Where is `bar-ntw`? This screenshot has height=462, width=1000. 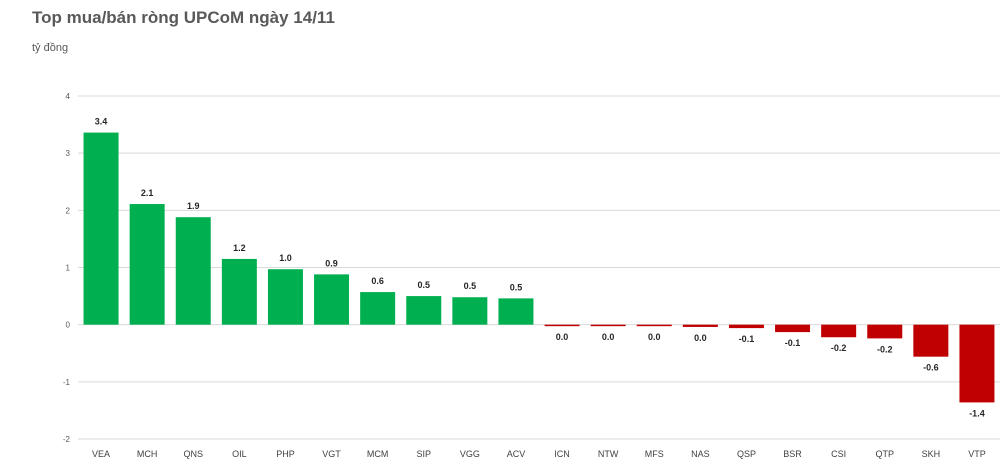
bar-ntw is located at coordinates (608, 325).